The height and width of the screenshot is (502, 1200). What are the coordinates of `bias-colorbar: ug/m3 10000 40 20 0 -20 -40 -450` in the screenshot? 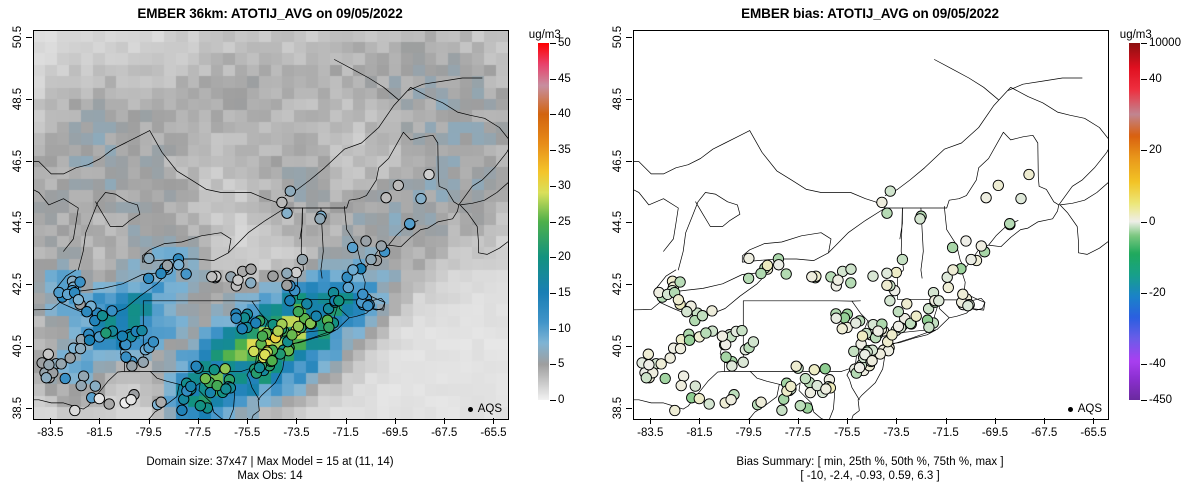 It's located at (1150, 217).